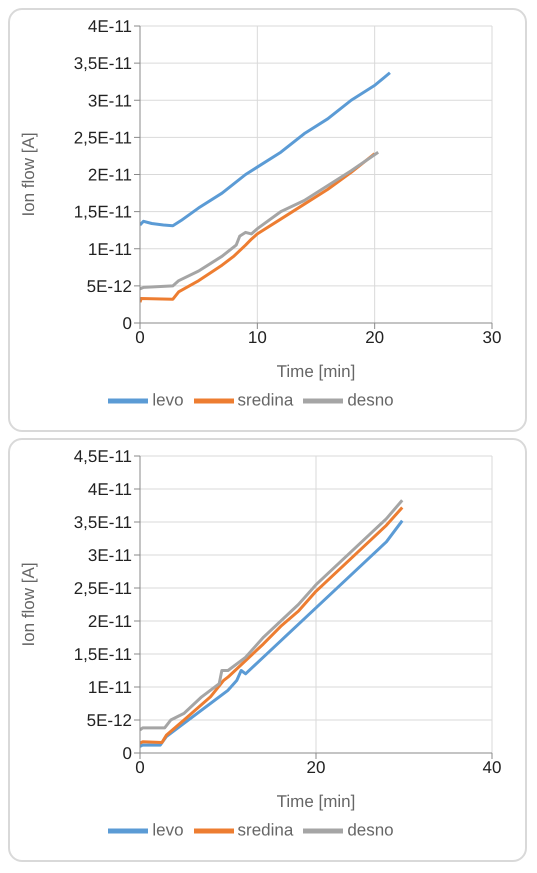  Describe the element at coordinates (257, 338) in the screenshot. I see `x-tick-label: 10` at that location.